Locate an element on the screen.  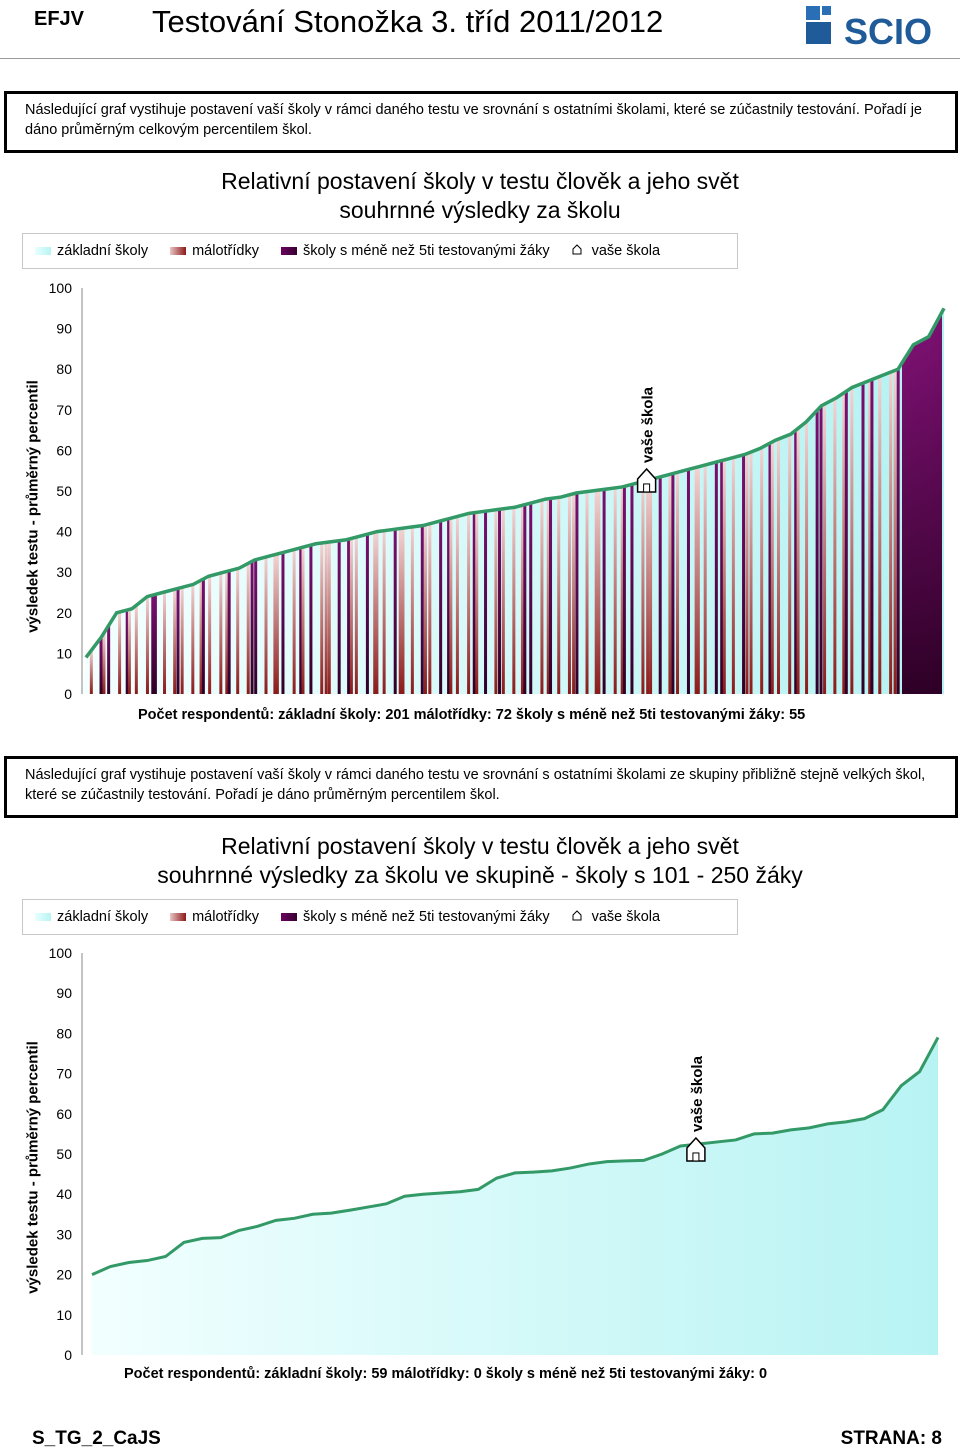
y-tick-label: 50 is located at coordinates (64, 491).